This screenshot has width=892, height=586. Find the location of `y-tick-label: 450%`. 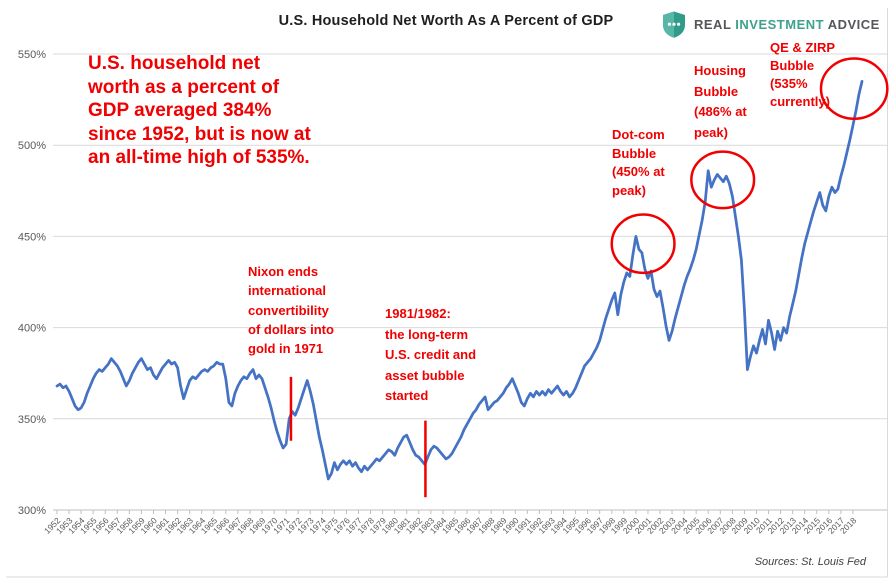

y-tick-label: 450% is located at coordinates (32, 237).